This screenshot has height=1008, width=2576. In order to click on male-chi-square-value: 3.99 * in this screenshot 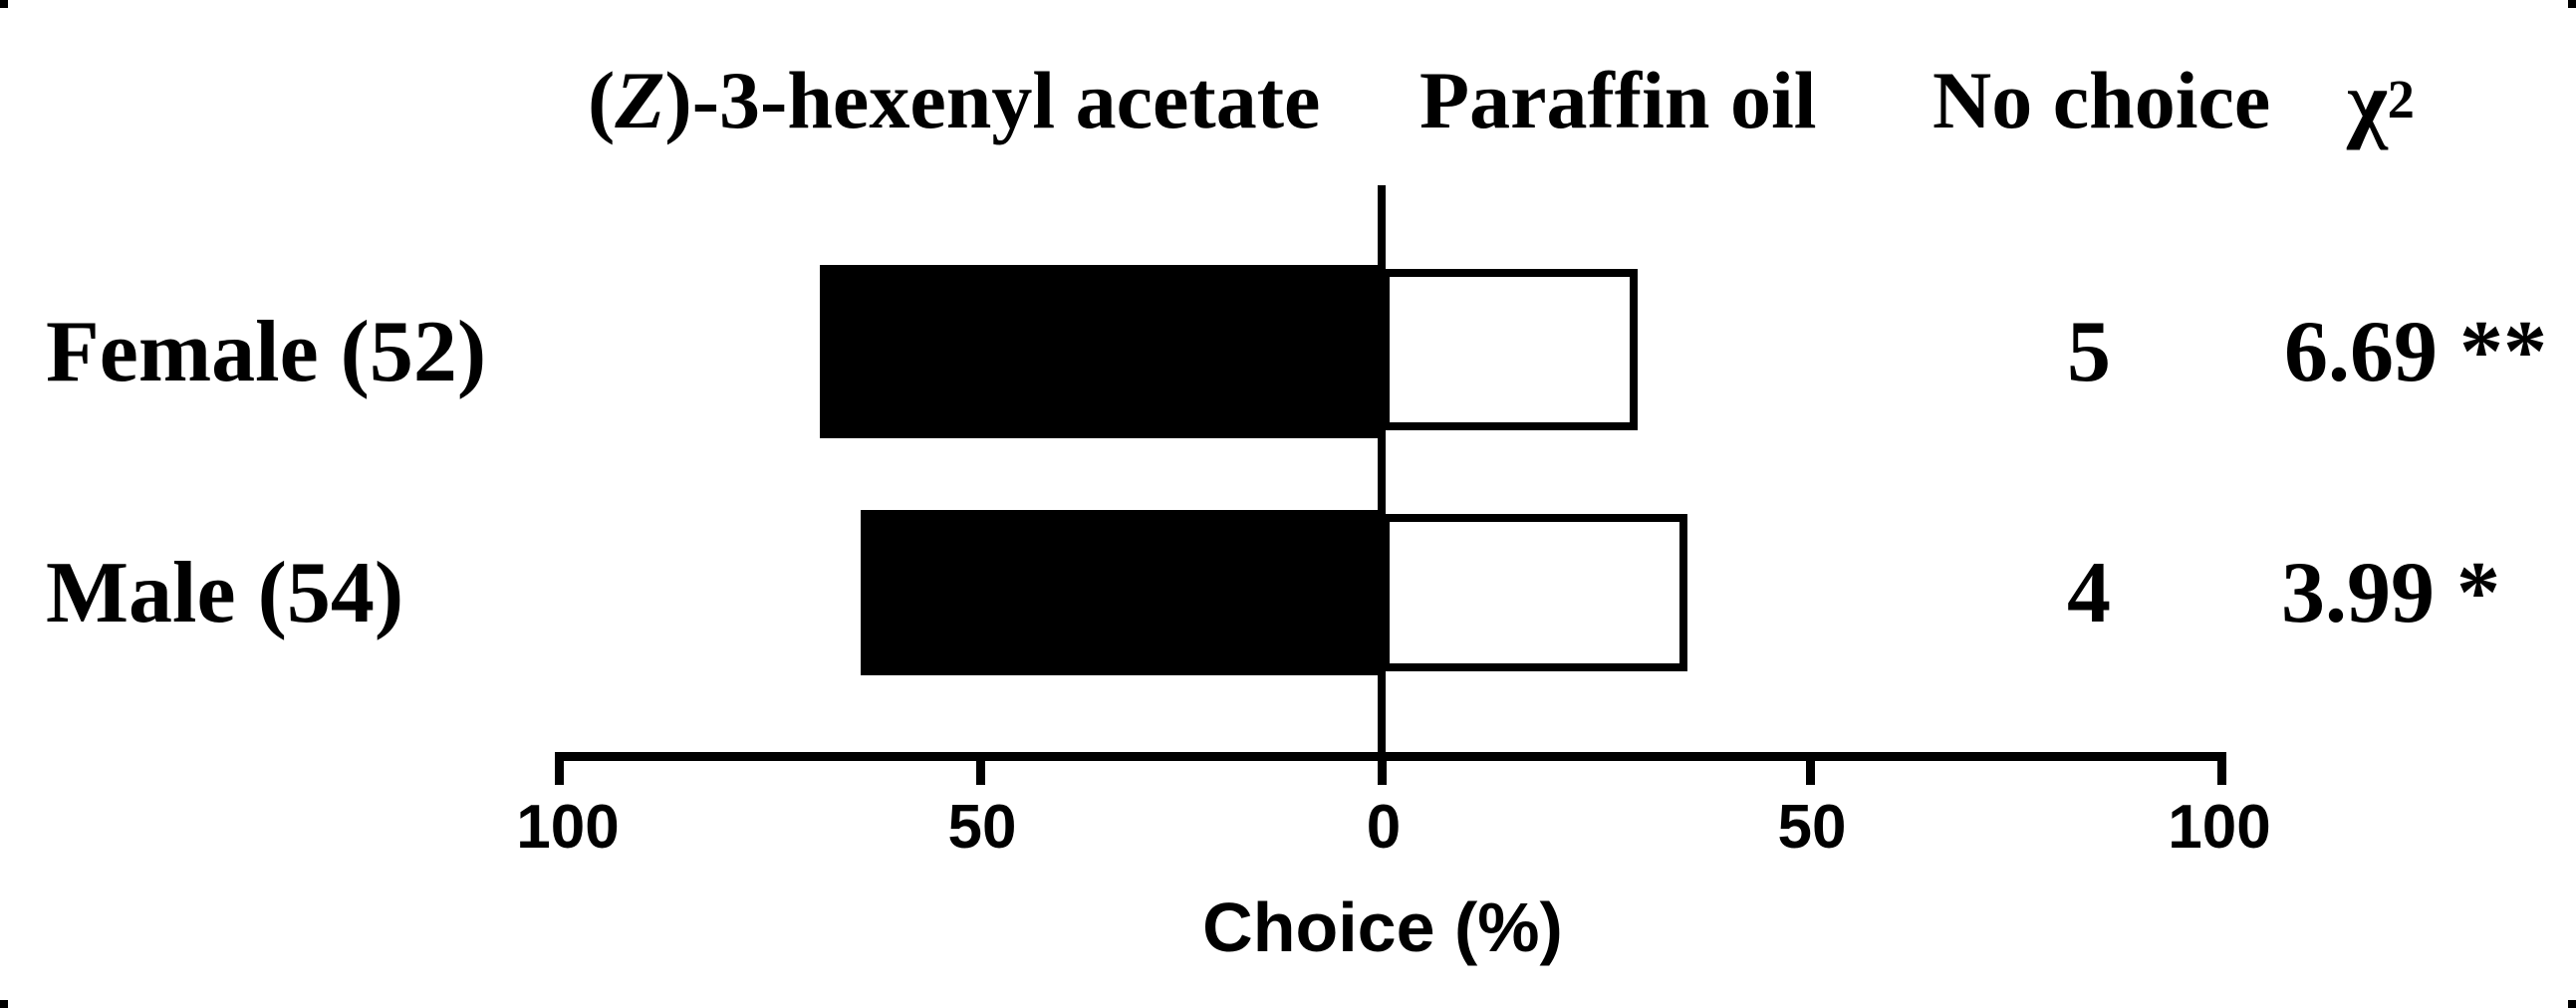, I will do `click(2390, 593)`.